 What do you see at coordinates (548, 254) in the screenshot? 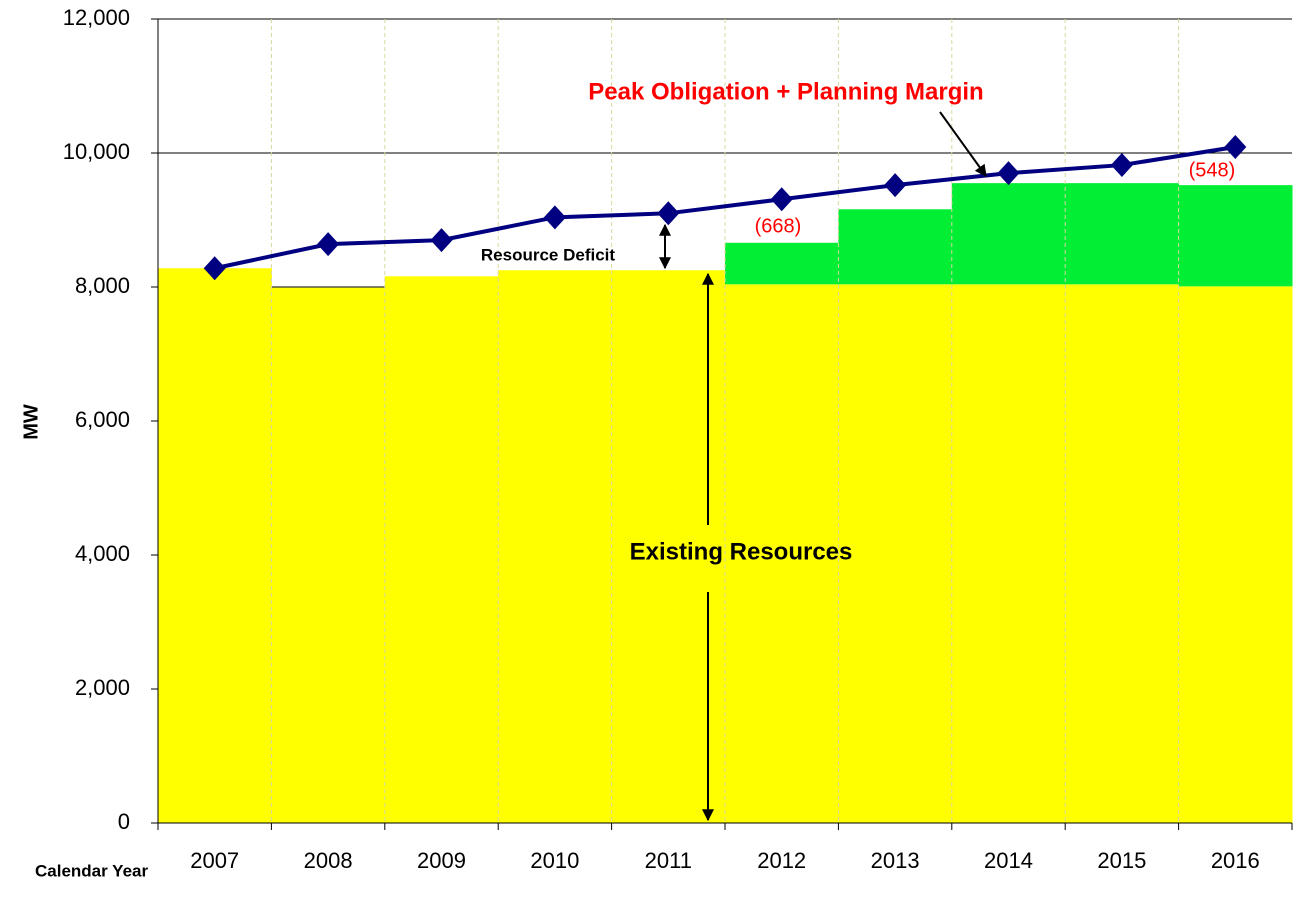
I see `annotation: Resource Deficit` at bounding box center [548, 254].